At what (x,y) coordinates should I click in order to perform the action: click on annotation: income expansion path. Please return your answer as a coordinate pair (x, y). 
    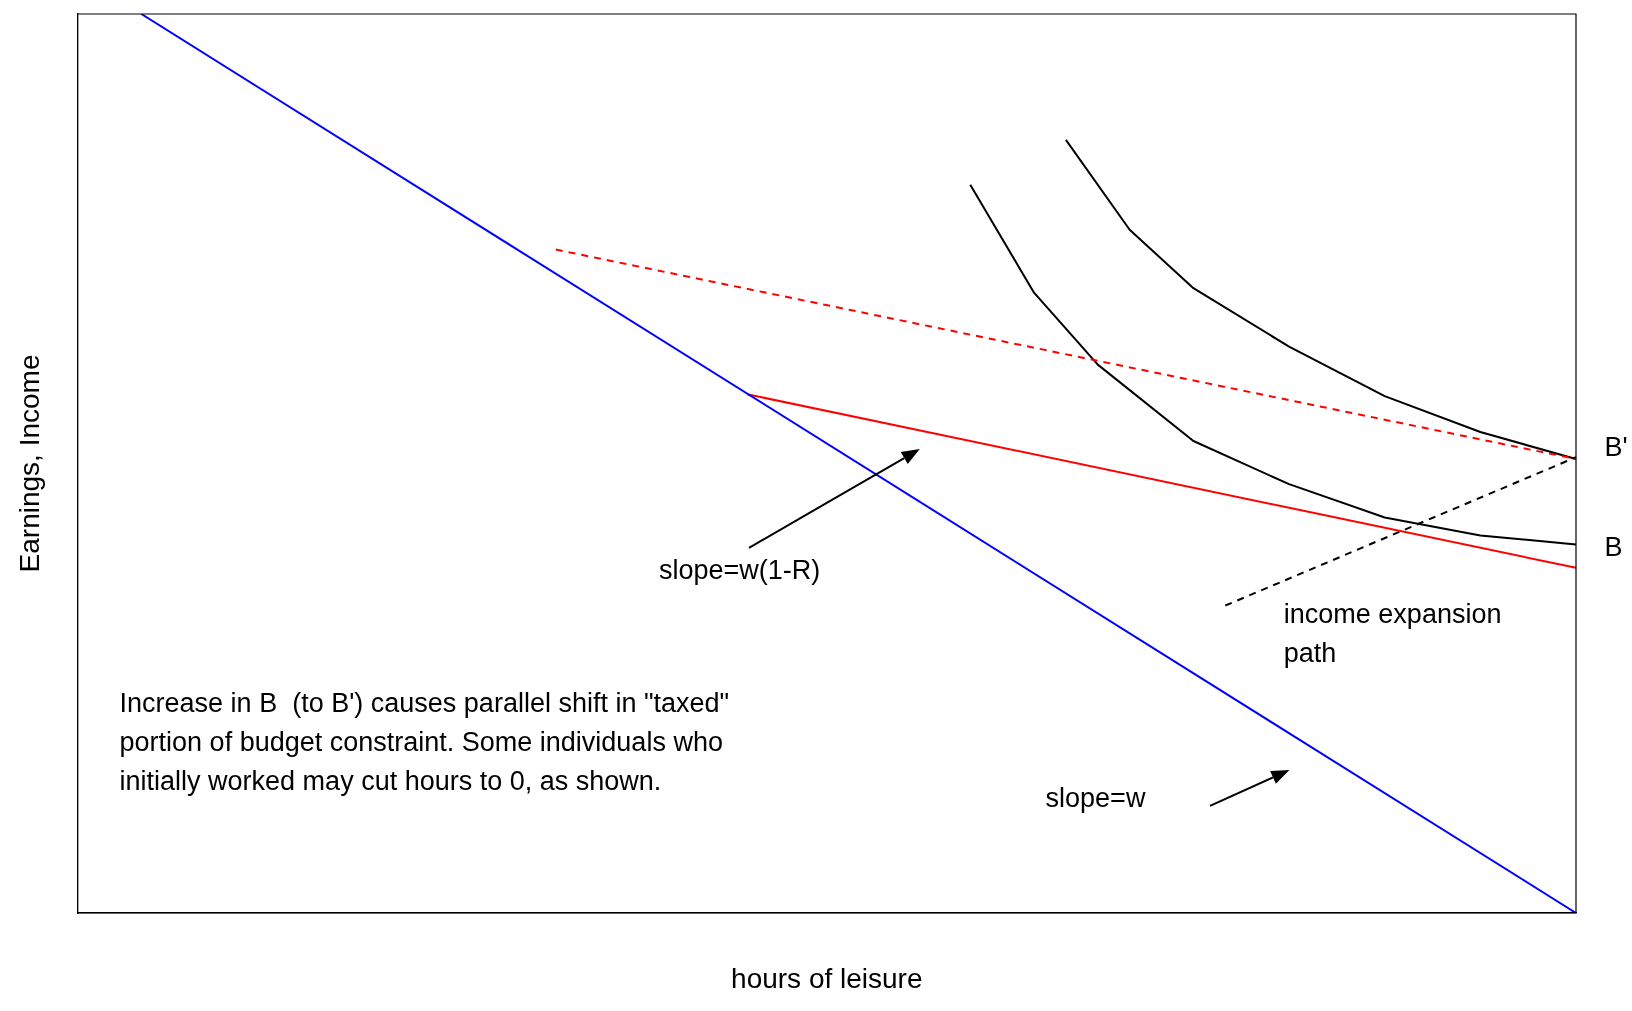
    Looking at the image, I should click on (1392, 633).